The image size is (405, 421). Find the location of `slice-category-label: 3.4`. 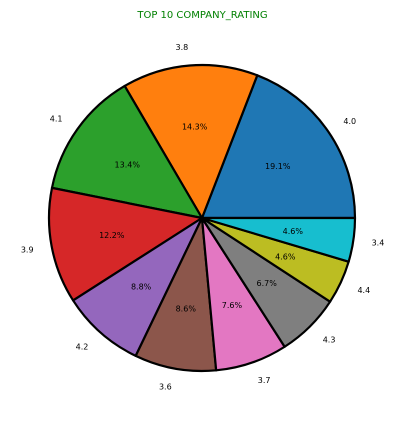

slice-category-label: 3.4 is located at coordinates (378, 243).